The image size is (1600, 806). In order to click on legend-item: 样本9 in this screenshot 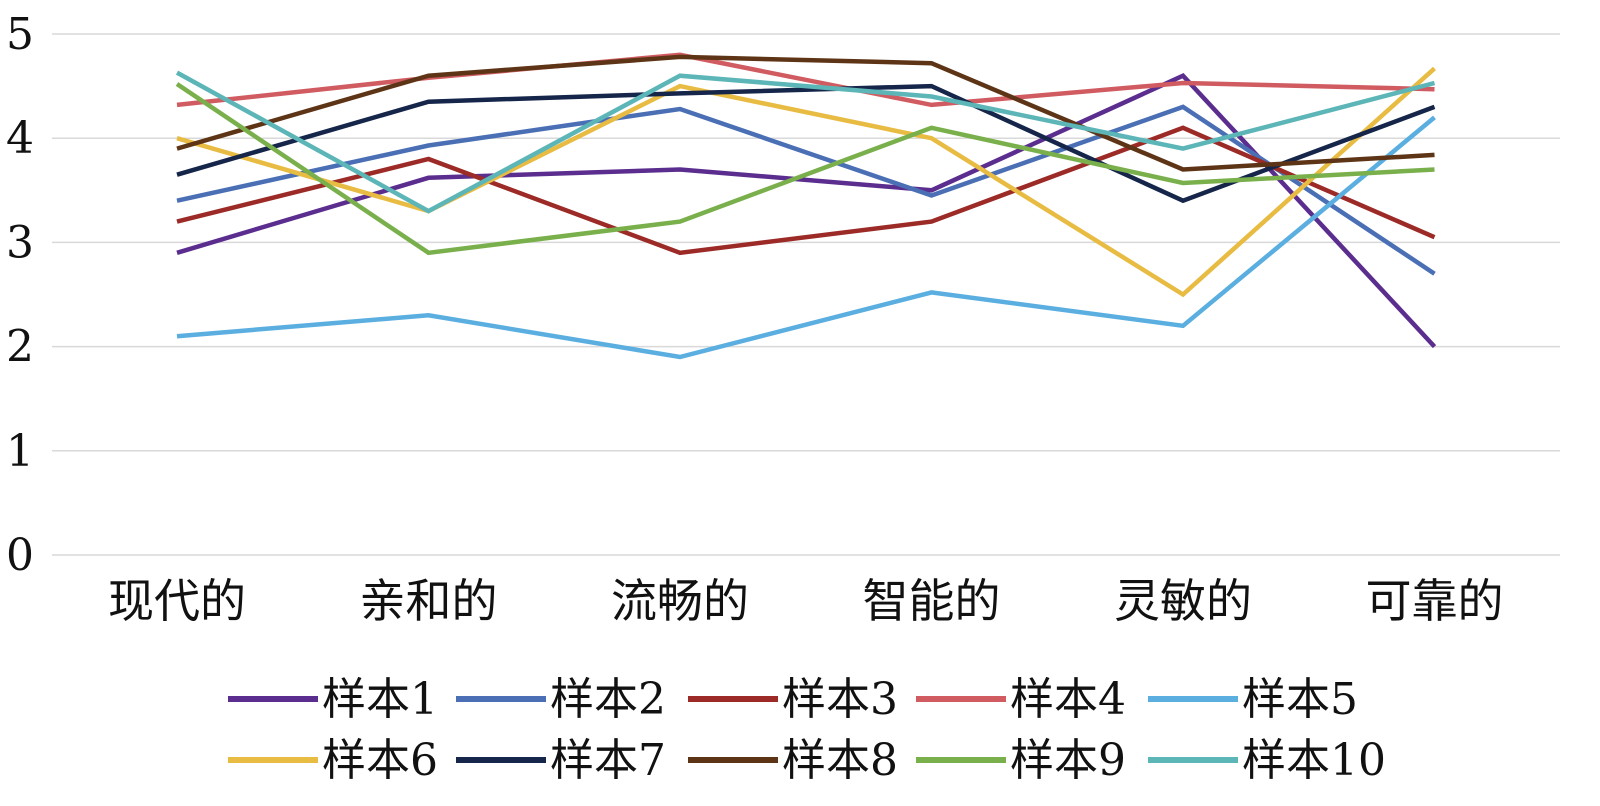, I will do `click(1021, 760)`.